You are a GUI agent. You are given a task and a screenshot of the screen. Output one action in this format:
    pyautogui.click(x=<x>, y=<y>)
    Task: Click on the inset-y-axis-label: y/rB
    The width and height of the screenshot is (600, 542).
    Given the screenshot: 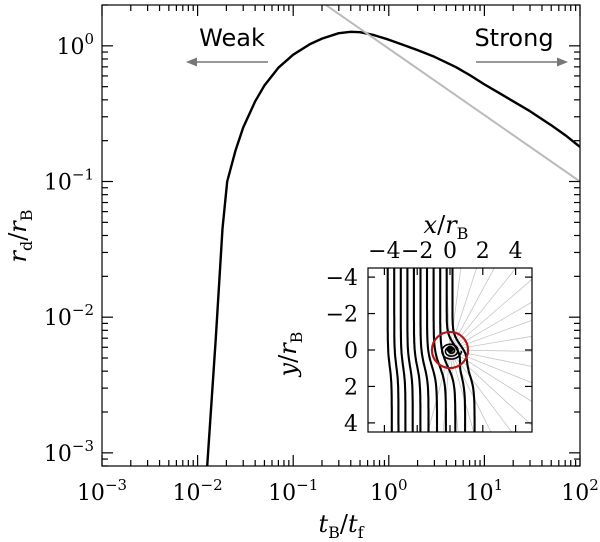 What is the action you would take?
    pyautogui.click(x=290, y=355)
    